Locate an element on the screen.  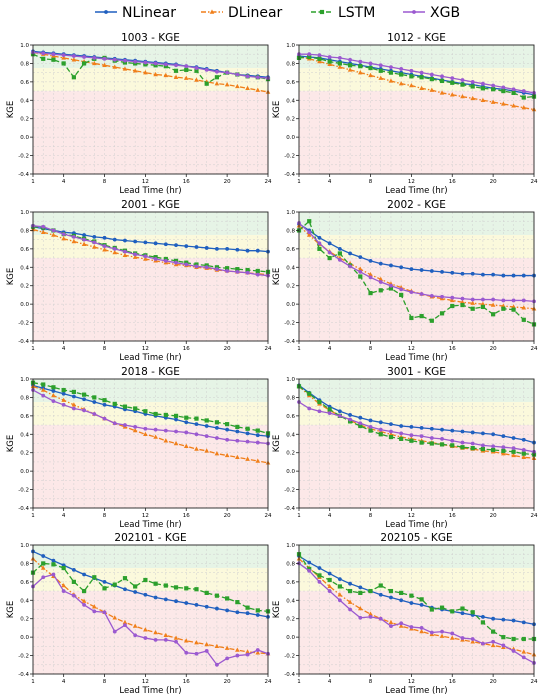
chart-title: 202105 - KGE is located at coordinates (416, 538).